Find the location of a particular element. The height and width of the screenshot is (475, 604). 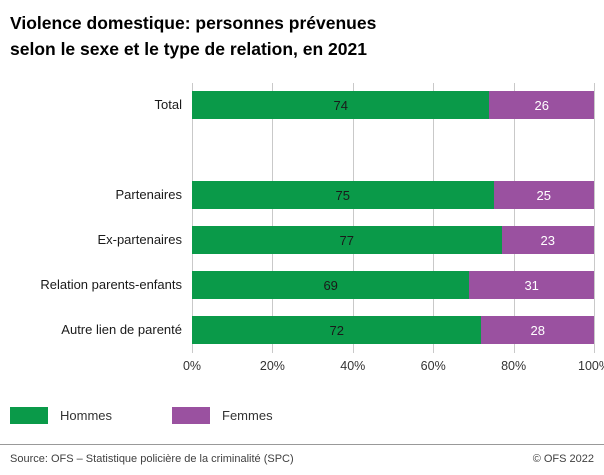

bar-value-label: 69 is located at coordinates (330, 285).